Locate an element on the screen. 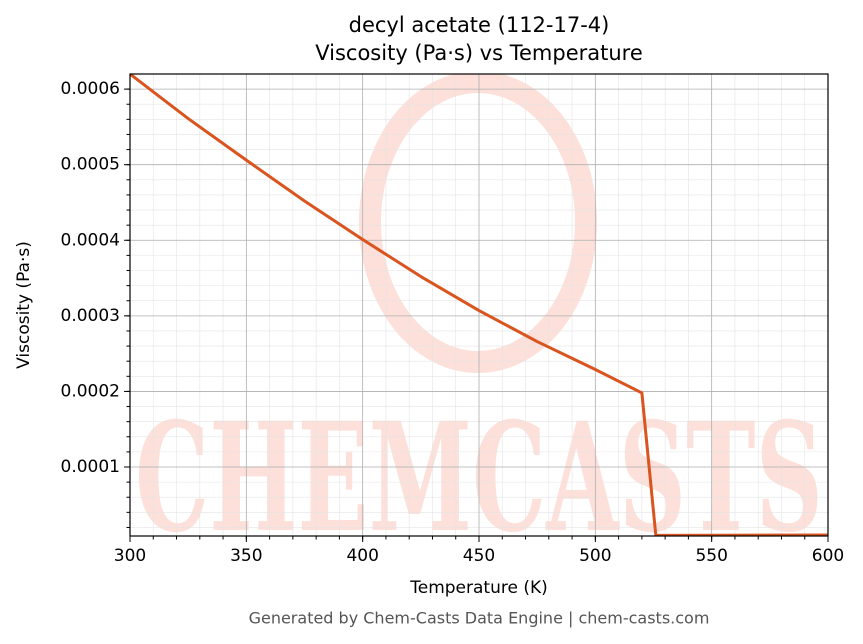  y-tick-label: 0.0006 is located at coordinates (90, 89).